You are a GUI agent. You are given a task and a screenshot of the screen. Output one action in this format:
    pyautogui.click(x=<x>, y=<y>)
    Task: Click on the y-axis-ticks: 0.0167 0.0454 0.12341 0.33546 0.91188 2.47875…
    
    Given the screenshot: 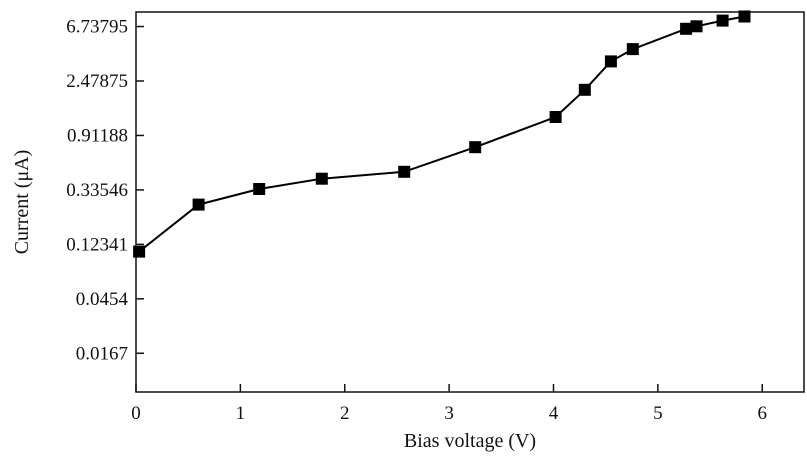 What is the action you would take?
    pyautogui.click(x=105, y=190)
    